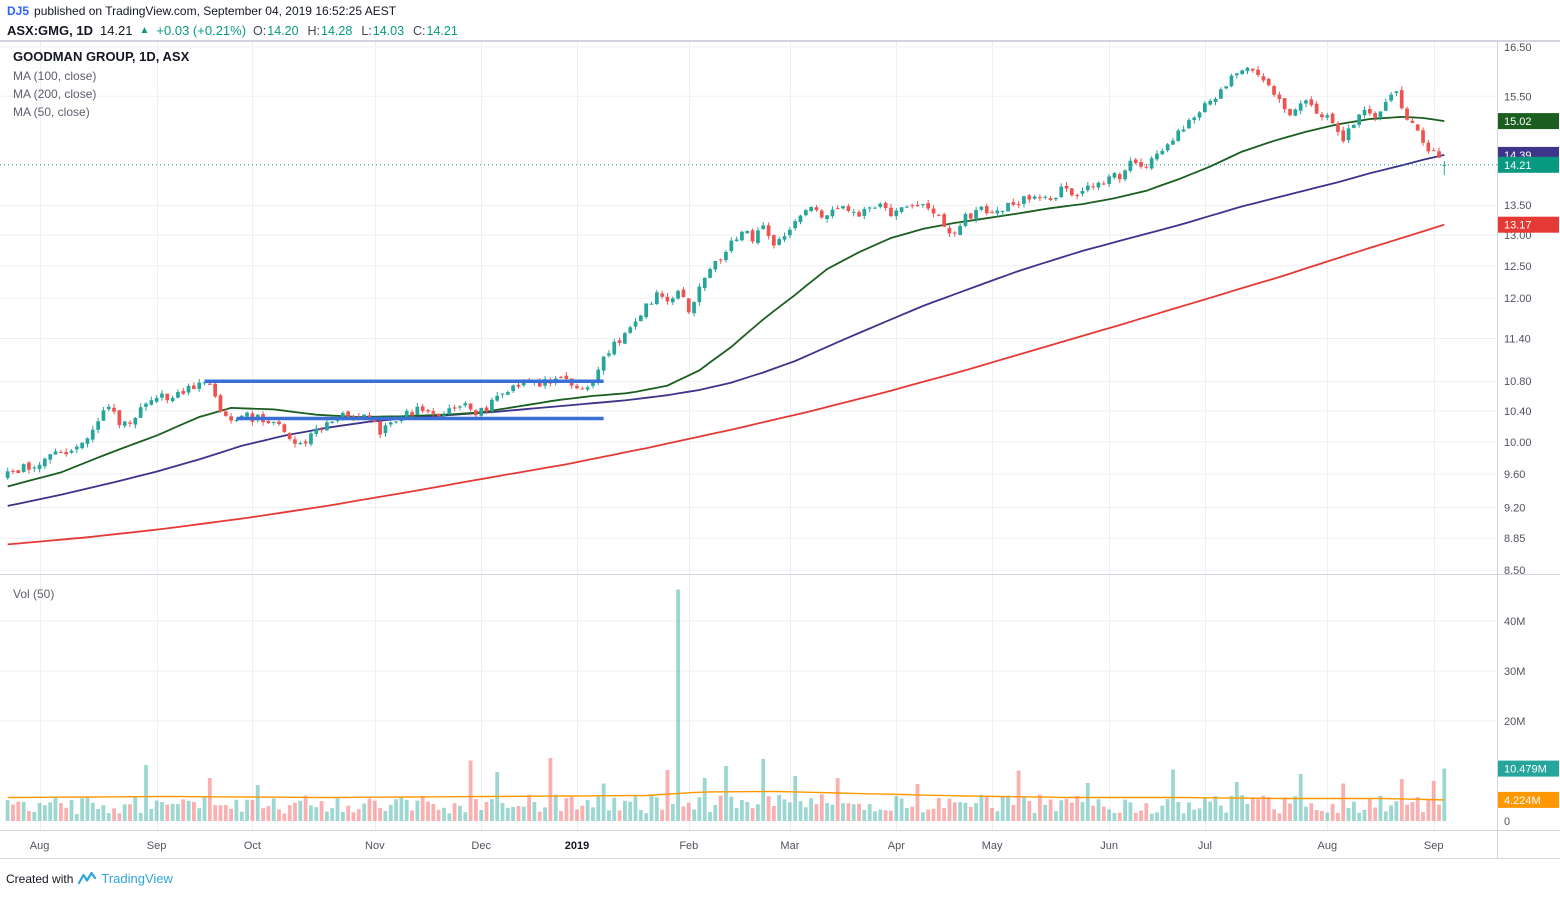  Describe the element at coordinates (1514, 672) in the screenshot. I see `svg-text: 30M` at that location.